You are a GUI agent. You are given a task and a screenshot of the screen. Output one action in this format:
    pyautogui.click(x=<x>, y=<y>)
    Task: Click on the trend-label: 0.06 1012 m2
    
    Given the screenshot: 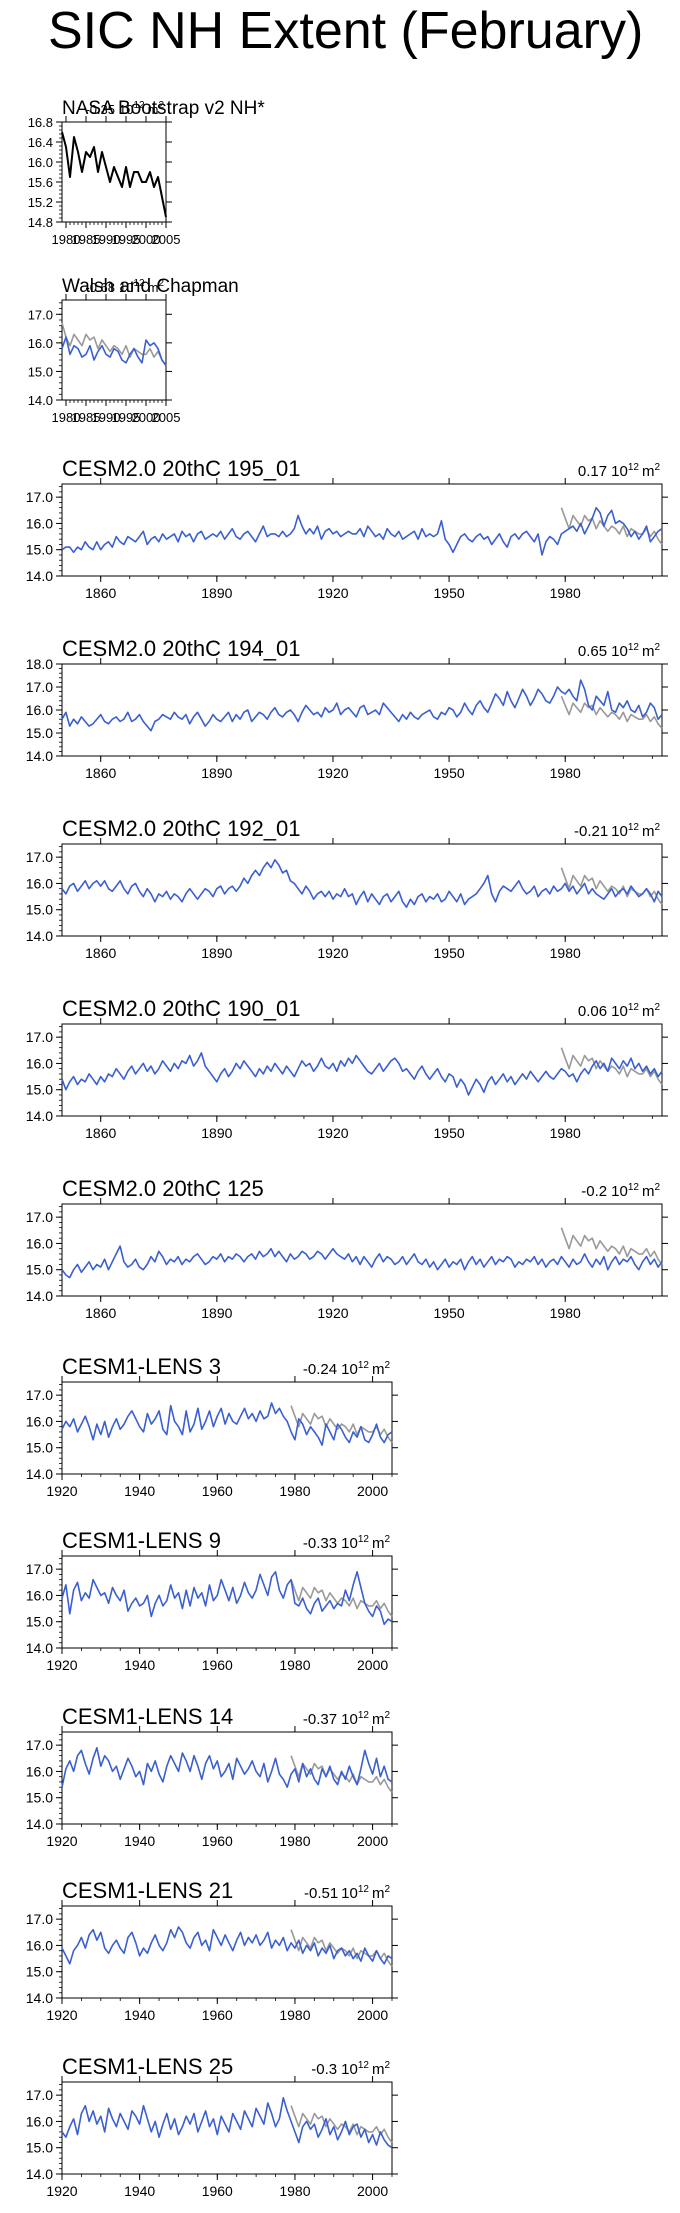 What is the action you would take?
    pyautogui.click(x=619, y=1011)
    